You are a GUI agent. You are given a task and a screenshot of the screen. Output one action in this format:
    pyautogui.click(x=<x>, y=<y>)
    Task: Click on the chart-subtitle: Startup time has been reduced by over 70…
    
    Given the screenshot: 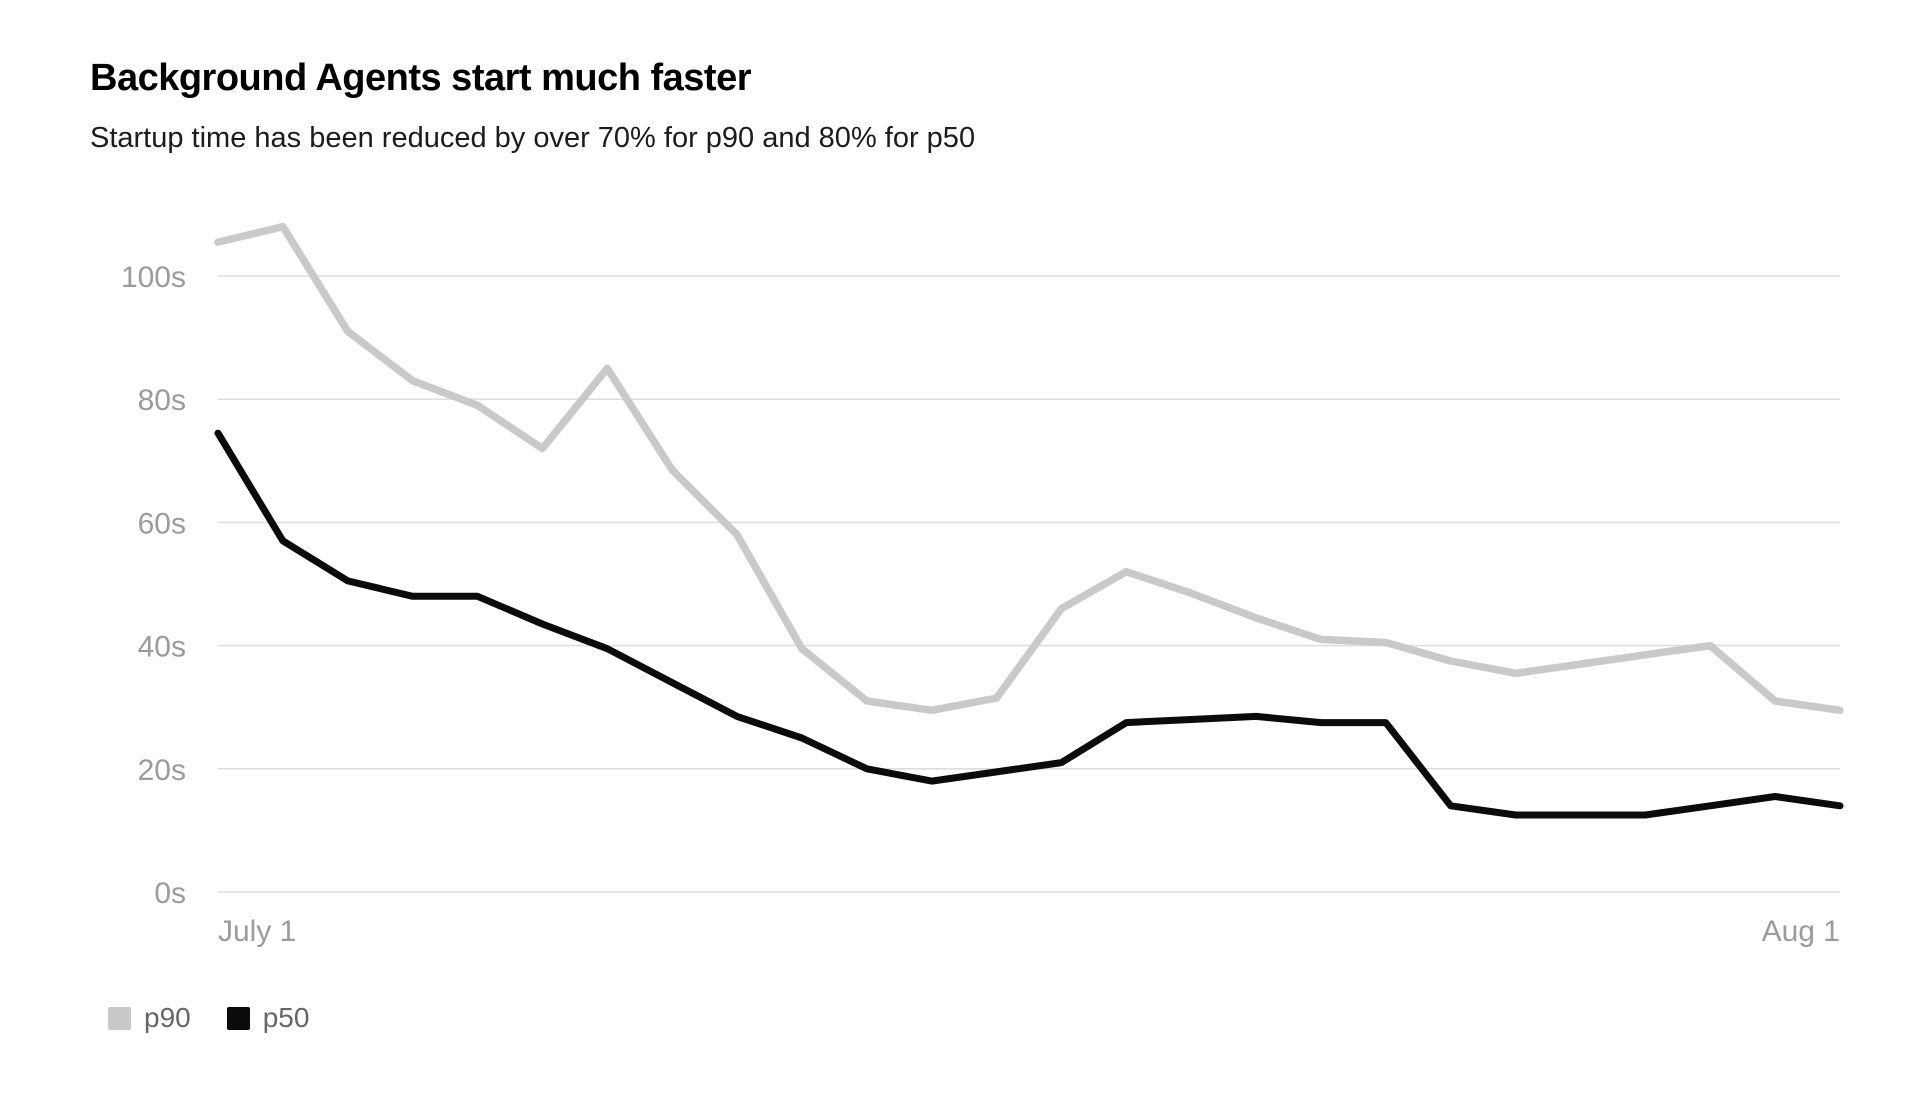 What is the action you would take?
    pyautogui.click(x=533, y=138)
    